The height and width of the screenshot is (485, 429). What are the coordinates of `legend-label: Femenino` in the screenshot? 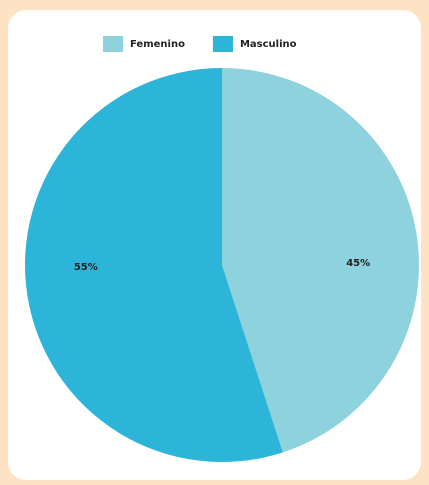 It's located at (157, 44).